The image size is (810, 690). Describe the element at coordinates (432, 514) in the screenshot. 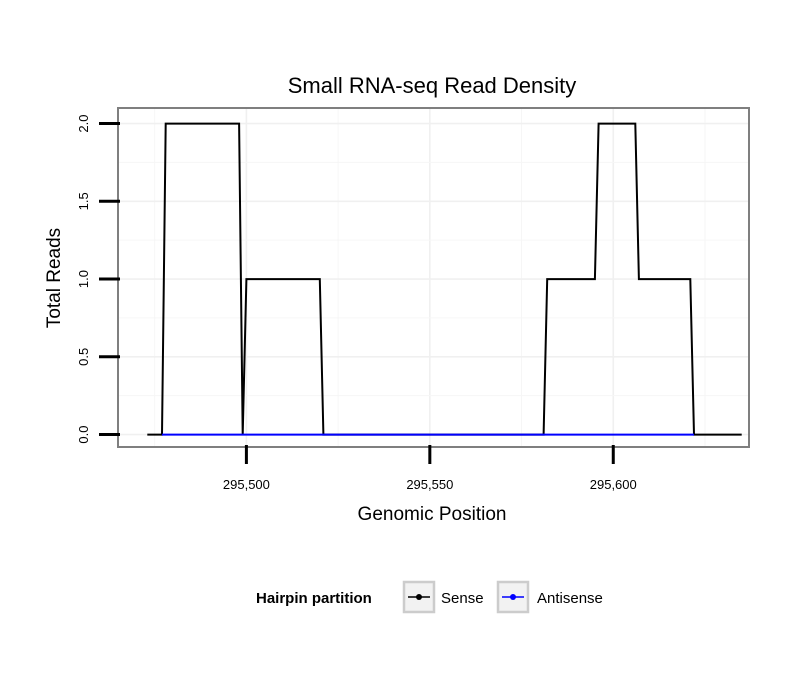

I see `x-axis-title: Genomic Position` at that location.